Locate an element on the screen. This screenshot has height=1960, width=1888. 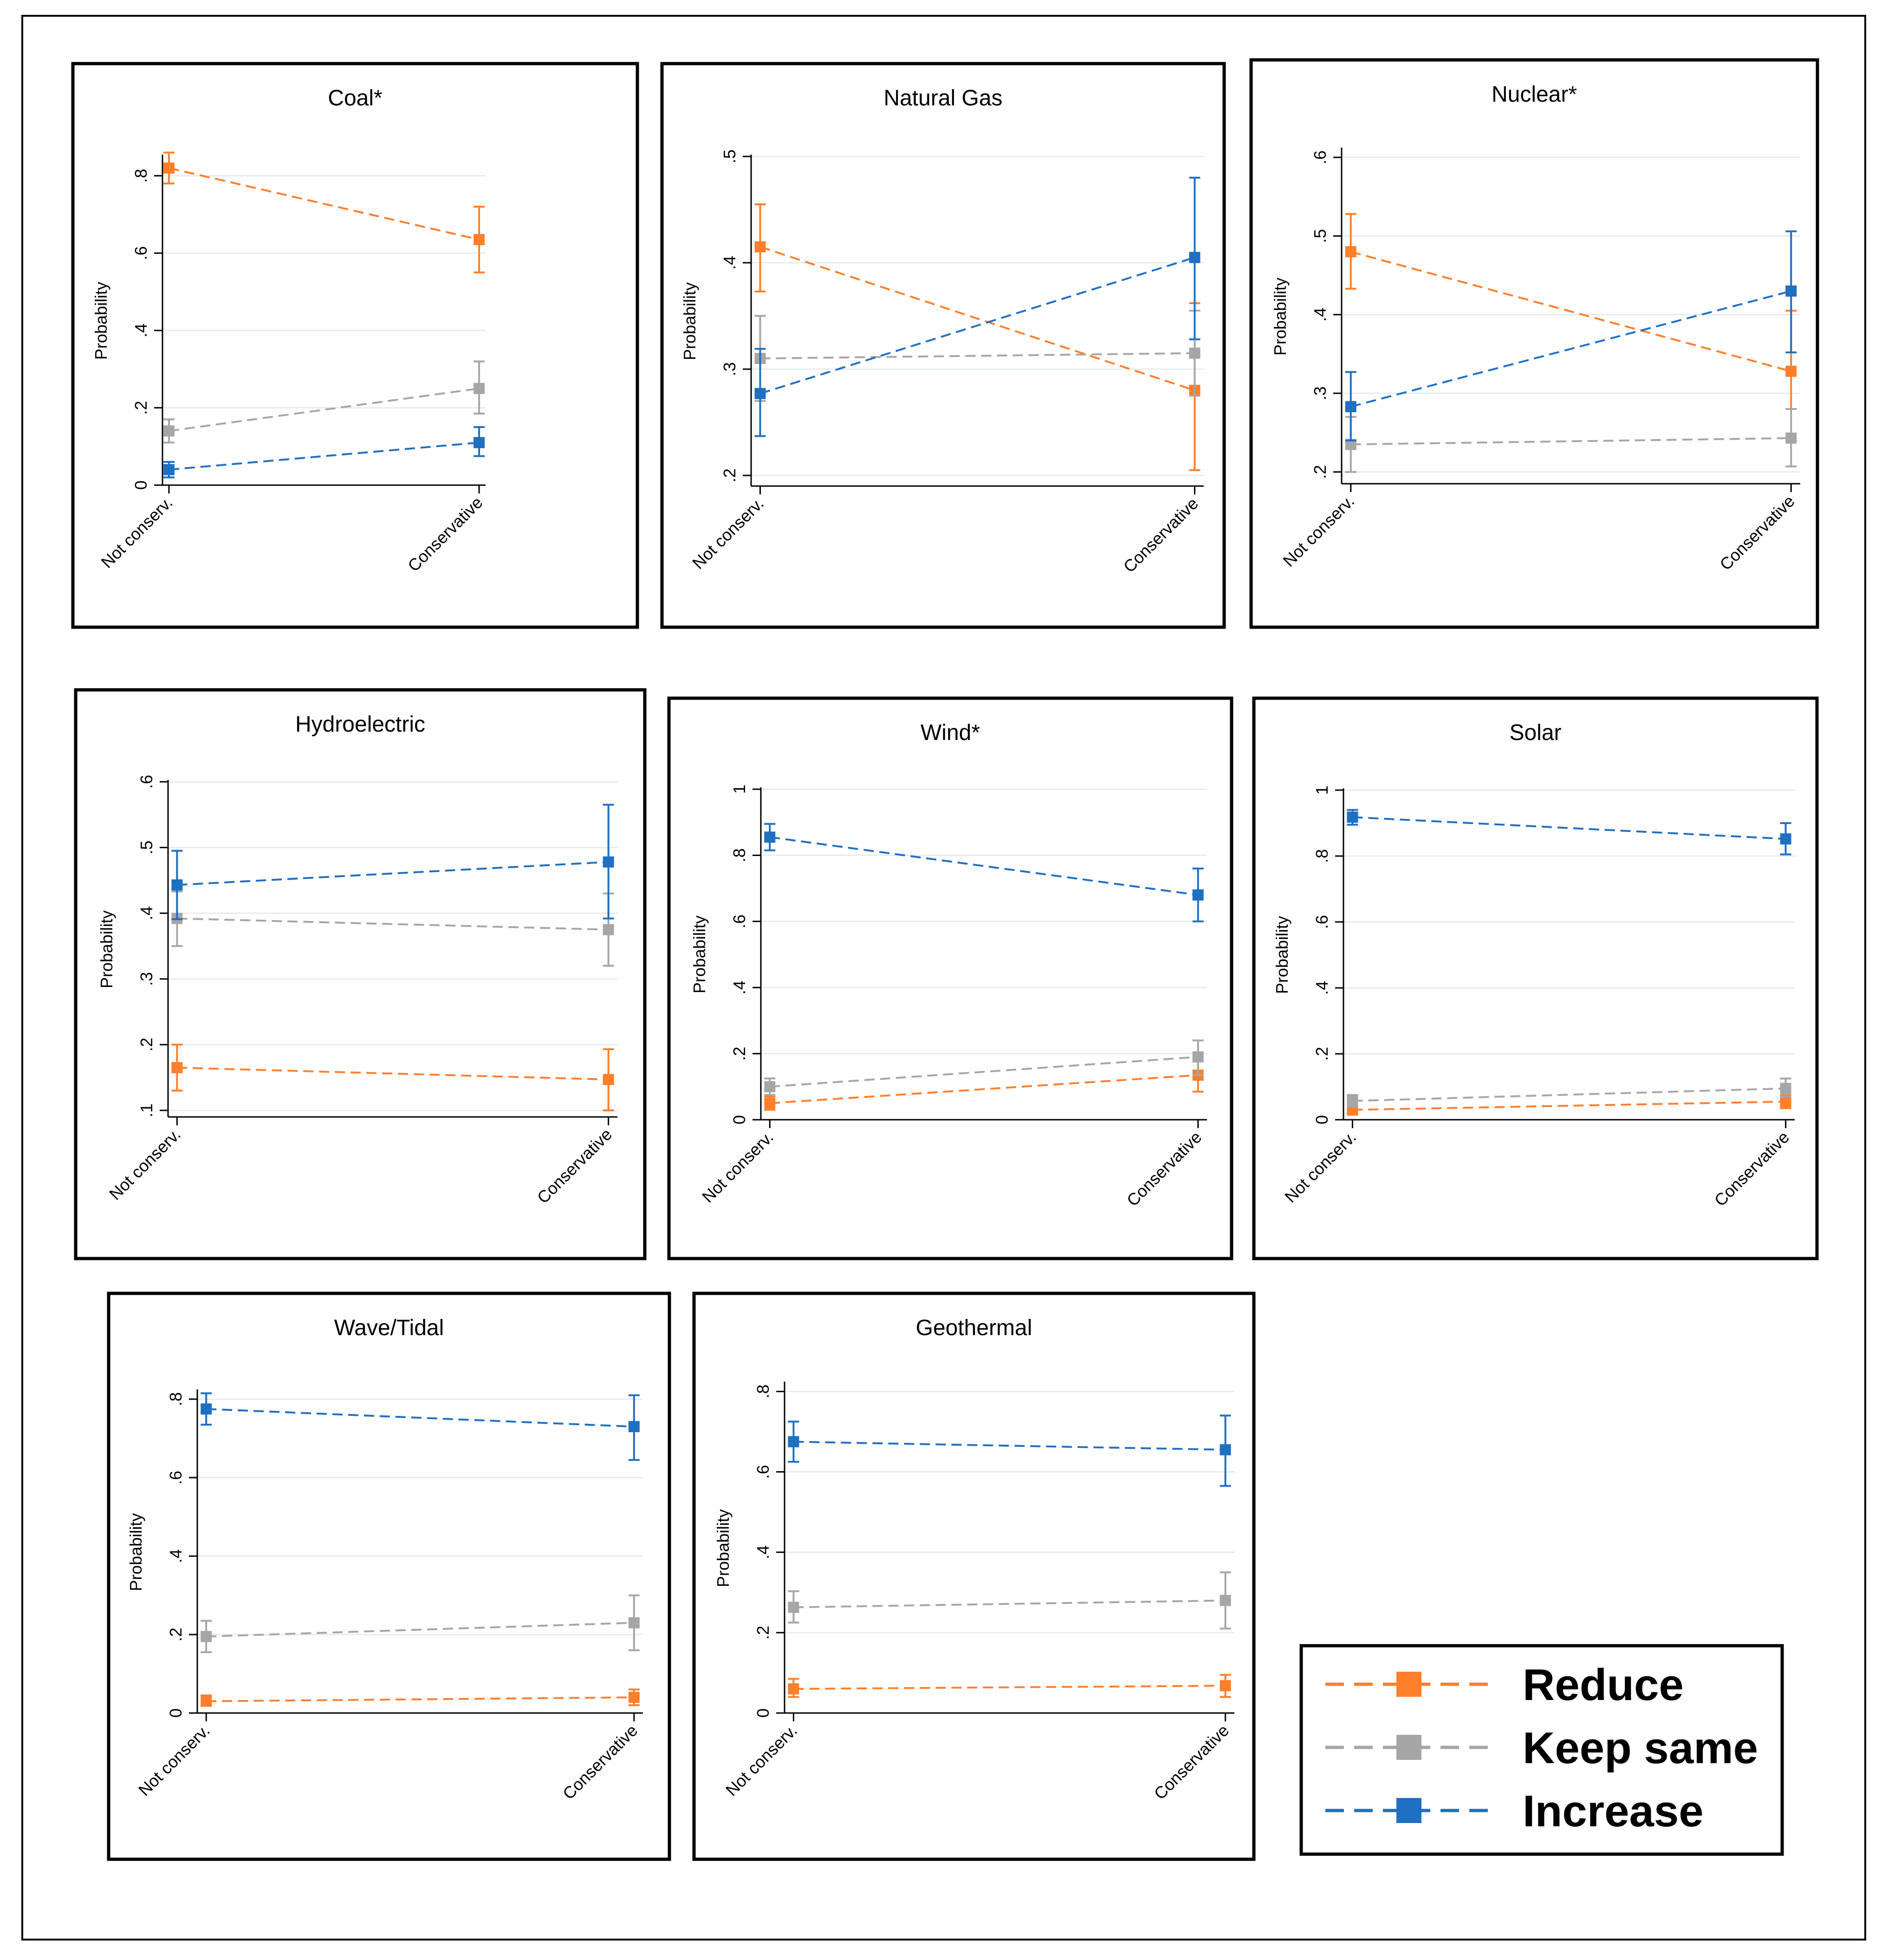
panel-title: Natural Gas is located at coordinates (942, 98).